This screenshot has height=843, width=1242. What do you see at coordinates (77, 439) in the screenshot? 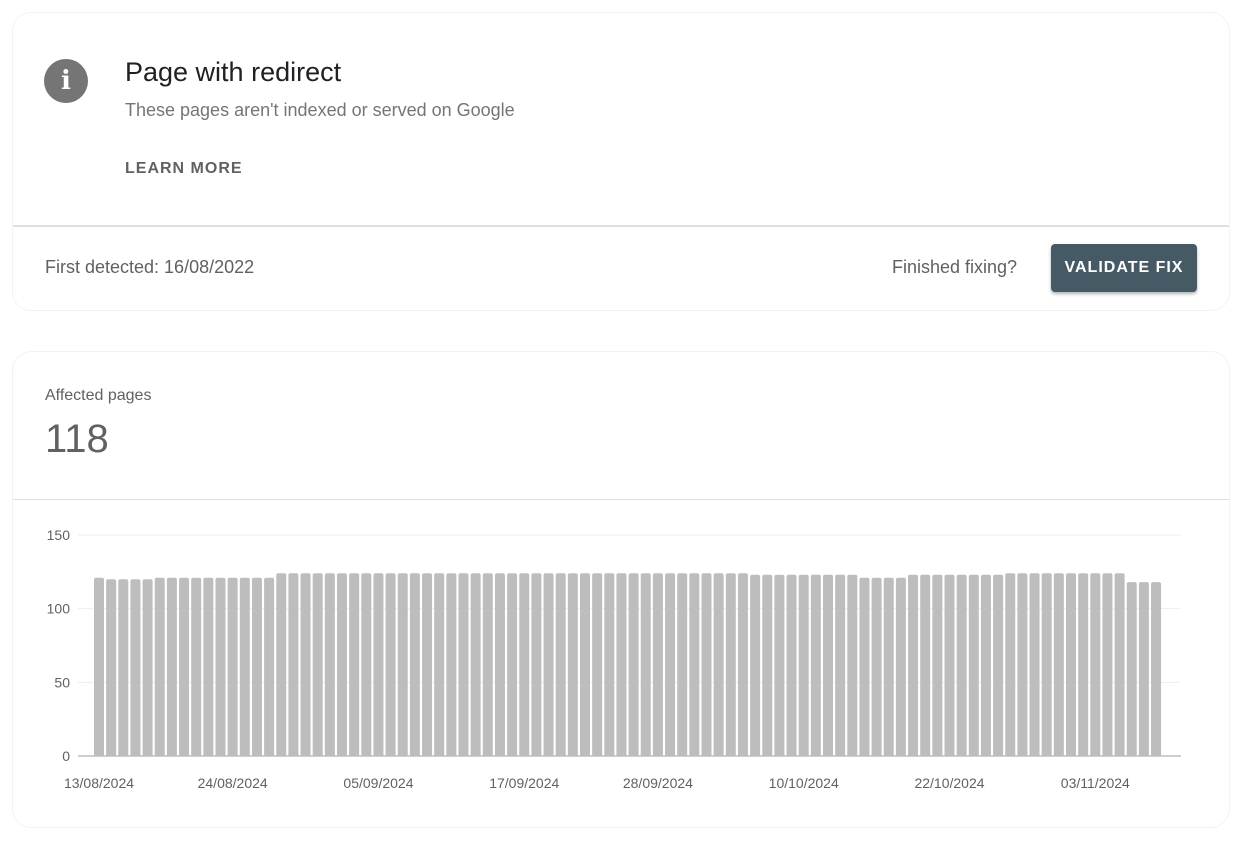
I see `affected-pages-count: 118` at bounding box center [77, 439].